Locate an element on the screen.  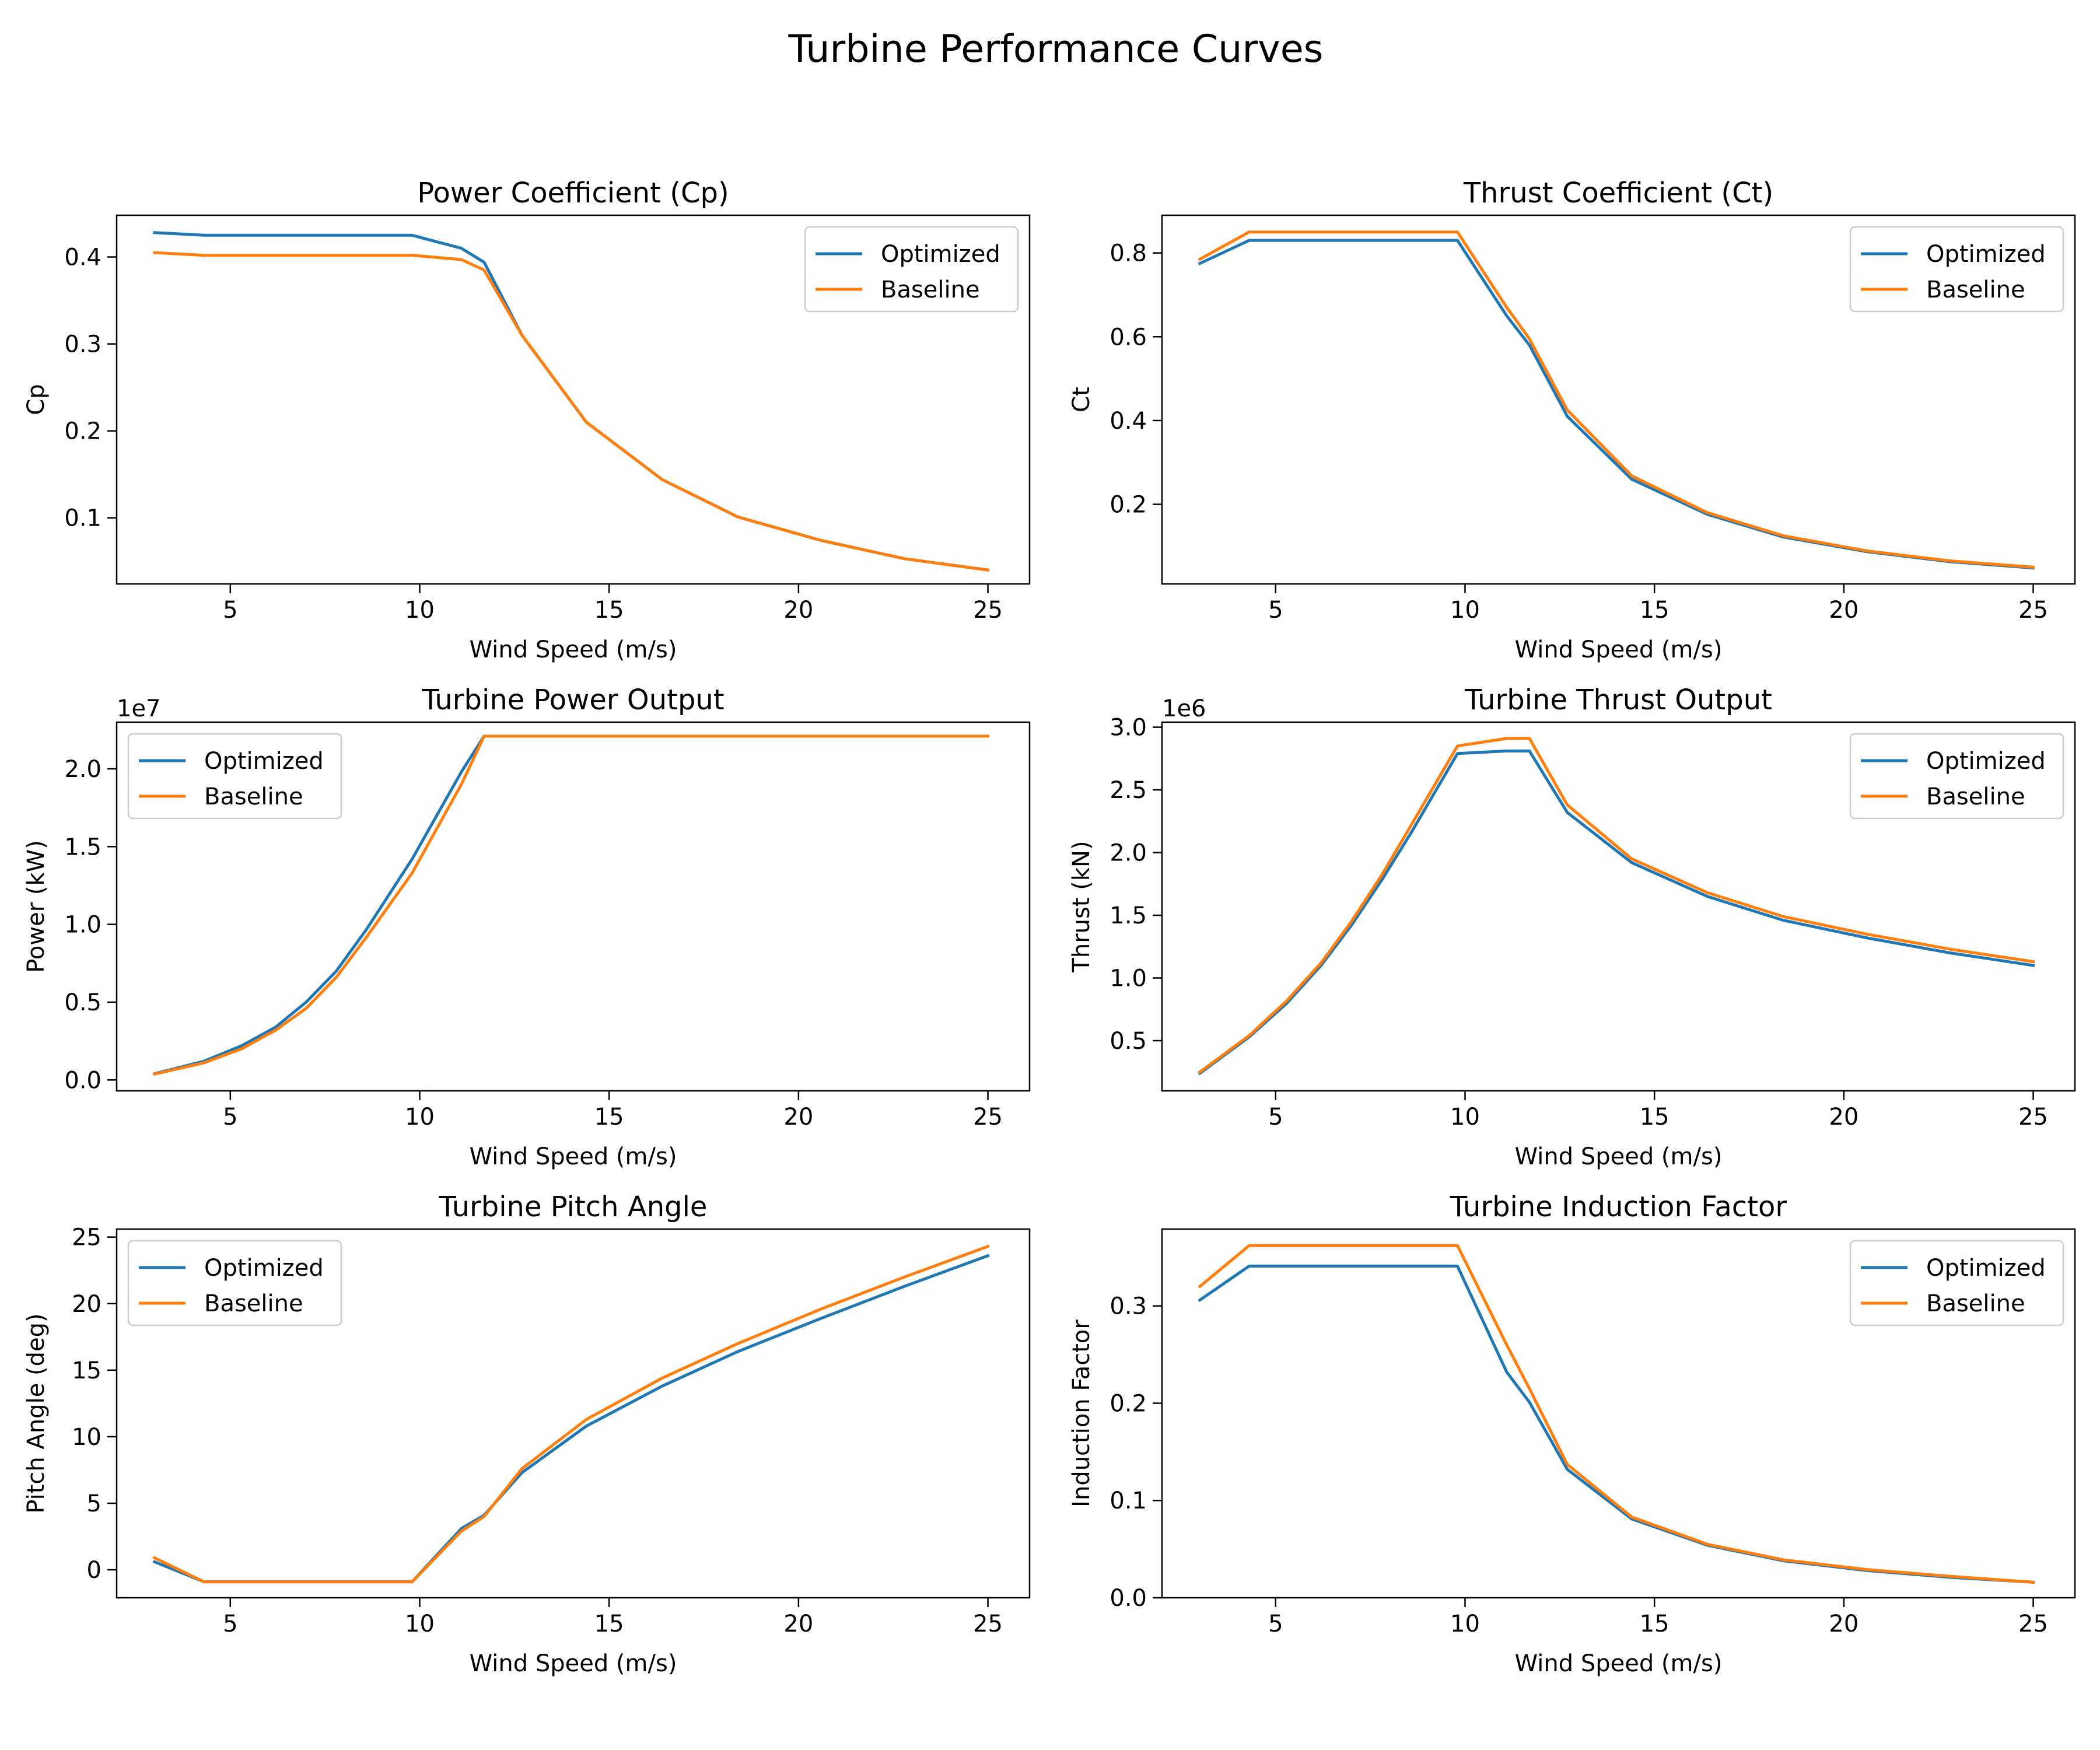
y-tick-label: 10 is located at coordinates (87, 1437).